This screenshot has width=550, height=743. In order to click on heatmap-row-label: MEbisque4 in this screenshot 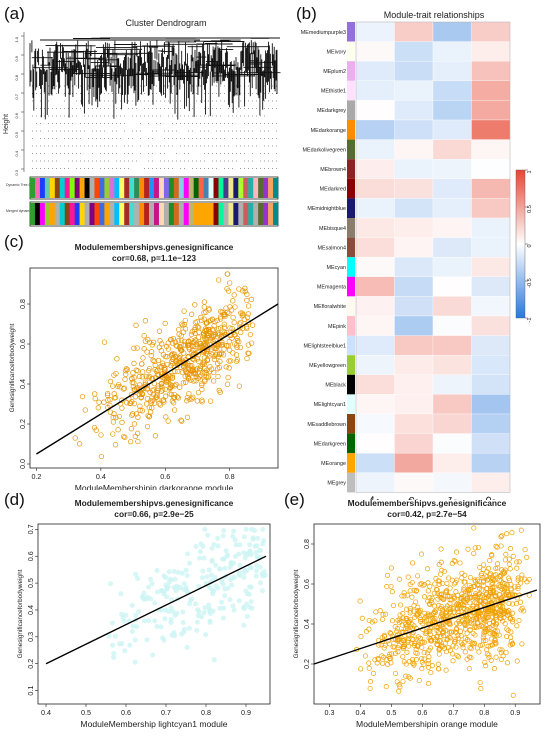, I will do `click(332, 229)`.